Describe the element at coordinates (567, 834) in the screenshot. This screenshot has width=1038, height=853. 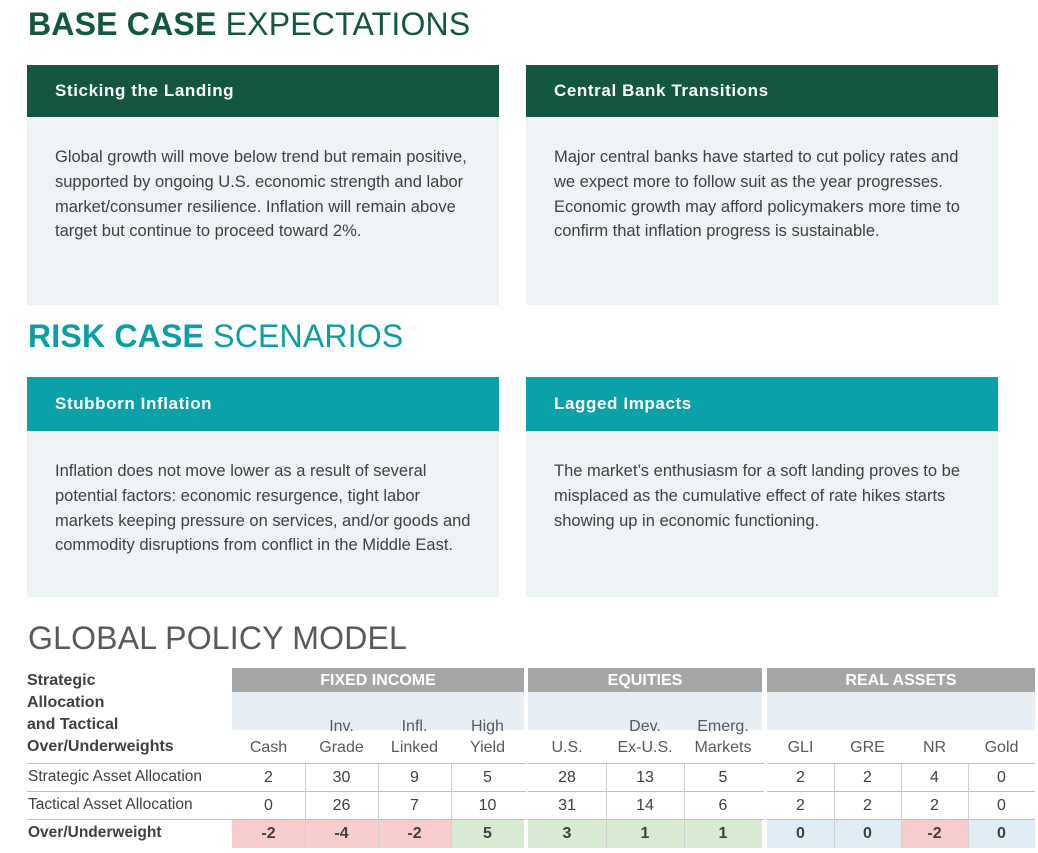
I see `table-cell: 3` at that location.